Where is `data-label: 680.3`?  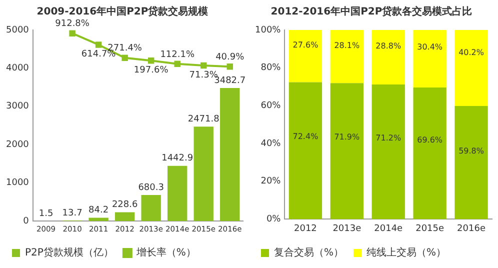 data-label: 680.3 is located at coordinates (151, 187).